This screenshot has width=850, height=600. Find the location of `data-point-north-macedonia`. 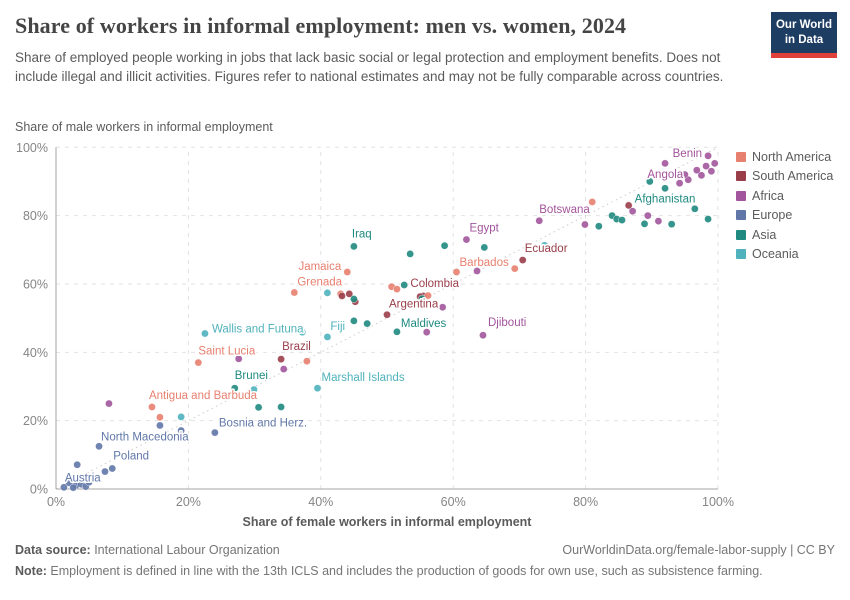

data-point-north-macedonia is located at coordinates (99, 446).